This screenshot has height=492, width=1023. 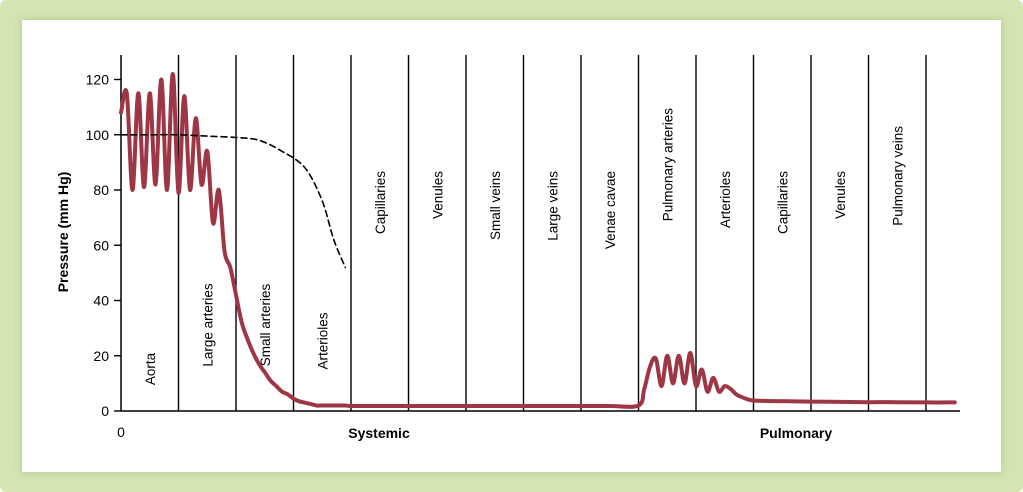 What do you see at coordinates (667, 165) in the screenshot?
I see `segment-label: Pulmonary arteries` at bounding box center [667, 165].